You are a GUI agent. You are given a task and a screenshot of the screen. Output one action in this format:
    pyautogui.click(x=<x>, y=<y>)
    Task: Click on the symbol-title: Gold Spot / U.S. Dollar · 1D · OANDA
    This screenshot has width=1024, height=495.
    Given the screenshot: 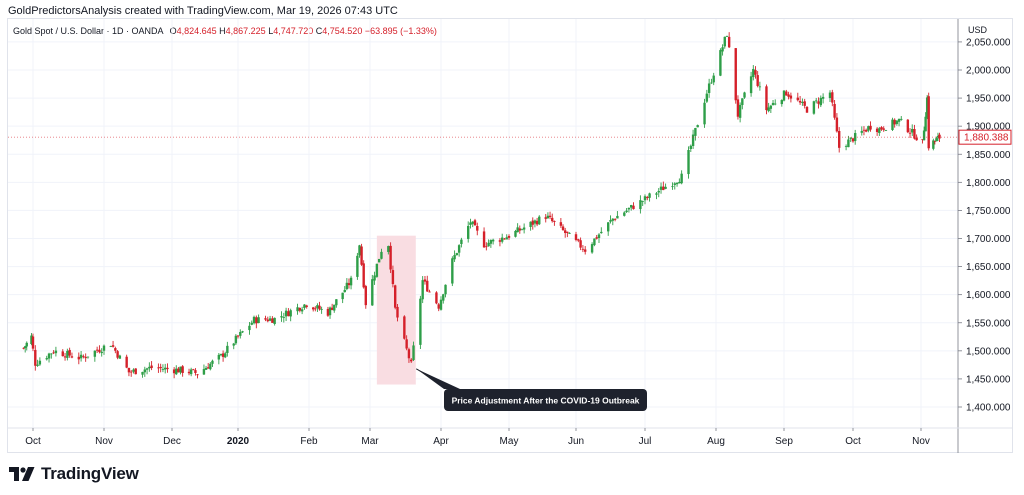 What is the action you would take?
    pyautogui.click(x=88, y=31)
    